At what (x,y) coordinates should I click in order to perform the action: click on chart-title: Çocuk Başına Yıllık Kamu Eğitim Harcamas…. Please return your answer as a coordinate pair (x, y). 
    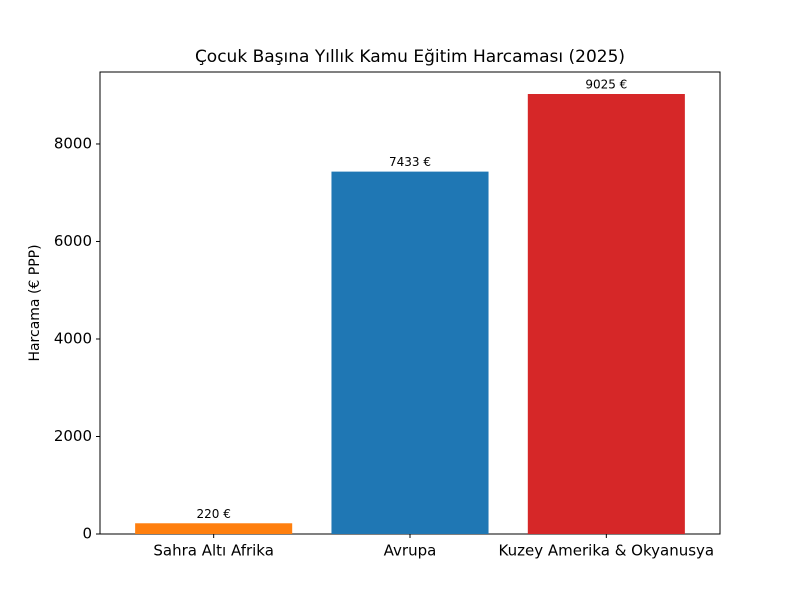
    Looking at the image, I should click on (410, 57).